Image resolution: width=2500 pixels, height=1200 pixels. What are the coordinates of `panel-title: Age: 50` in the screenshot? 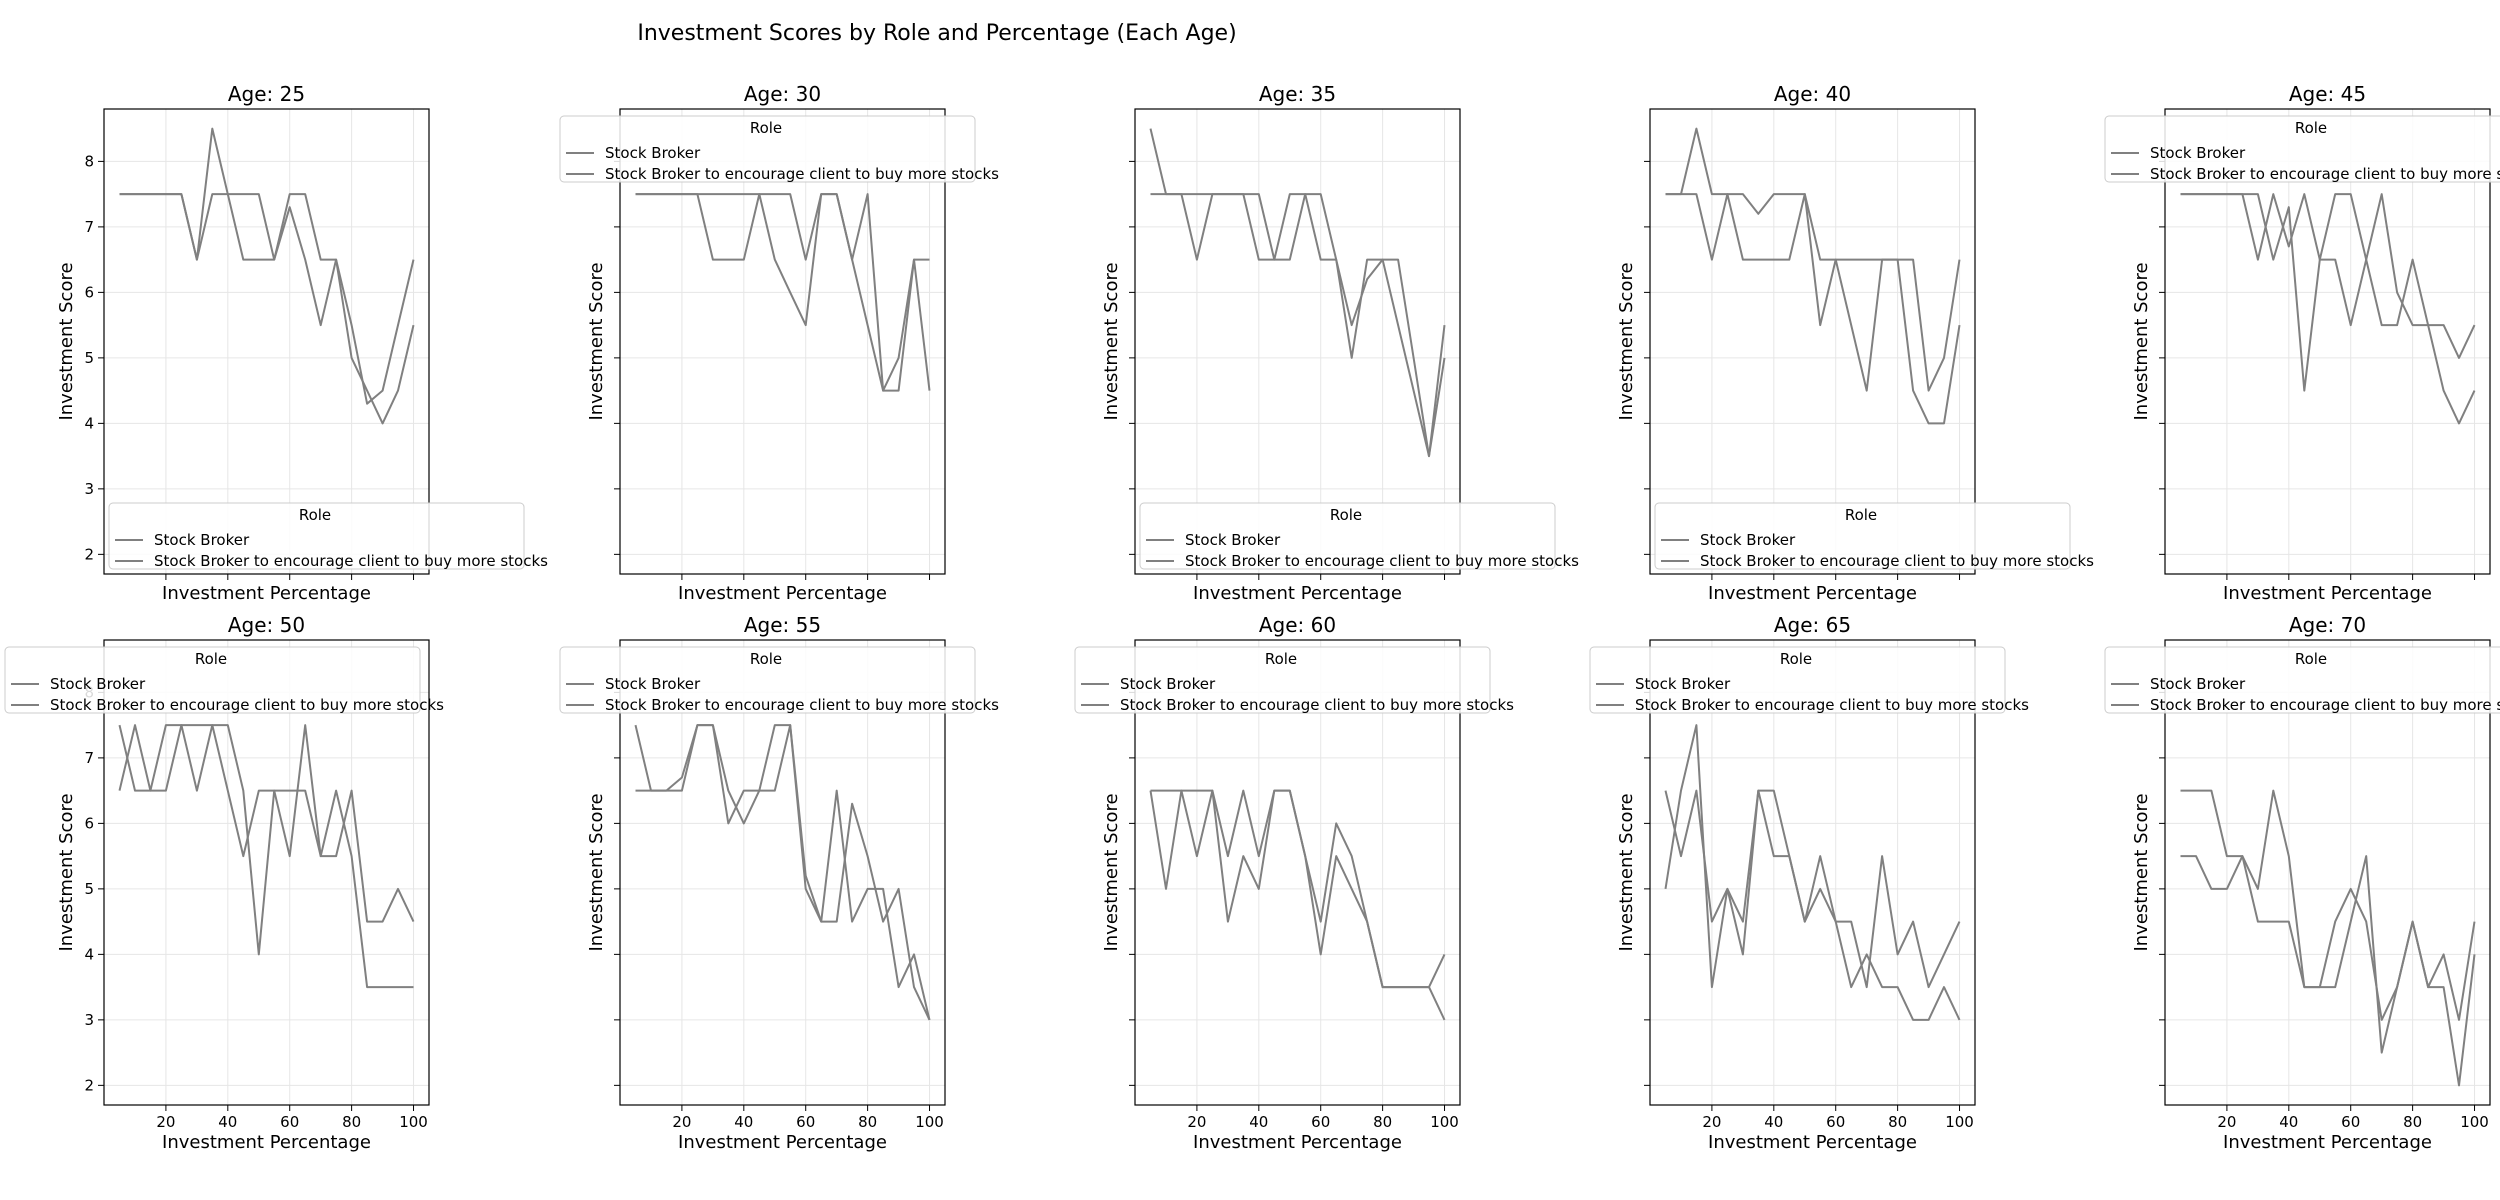 It's located at (266, 625).